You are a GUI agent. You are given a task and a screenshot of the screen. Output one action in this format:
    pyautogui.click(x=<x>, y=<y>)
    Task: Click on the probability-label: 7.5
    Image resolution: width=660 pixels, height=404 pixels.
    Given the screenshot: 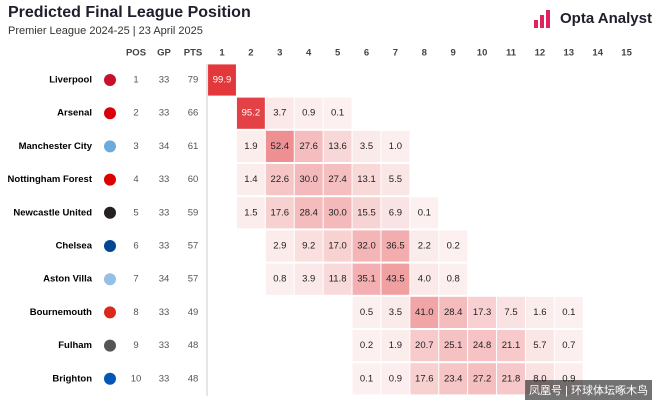 What is the action you would take?
    pyautogui.click(x=510, y=312)
    